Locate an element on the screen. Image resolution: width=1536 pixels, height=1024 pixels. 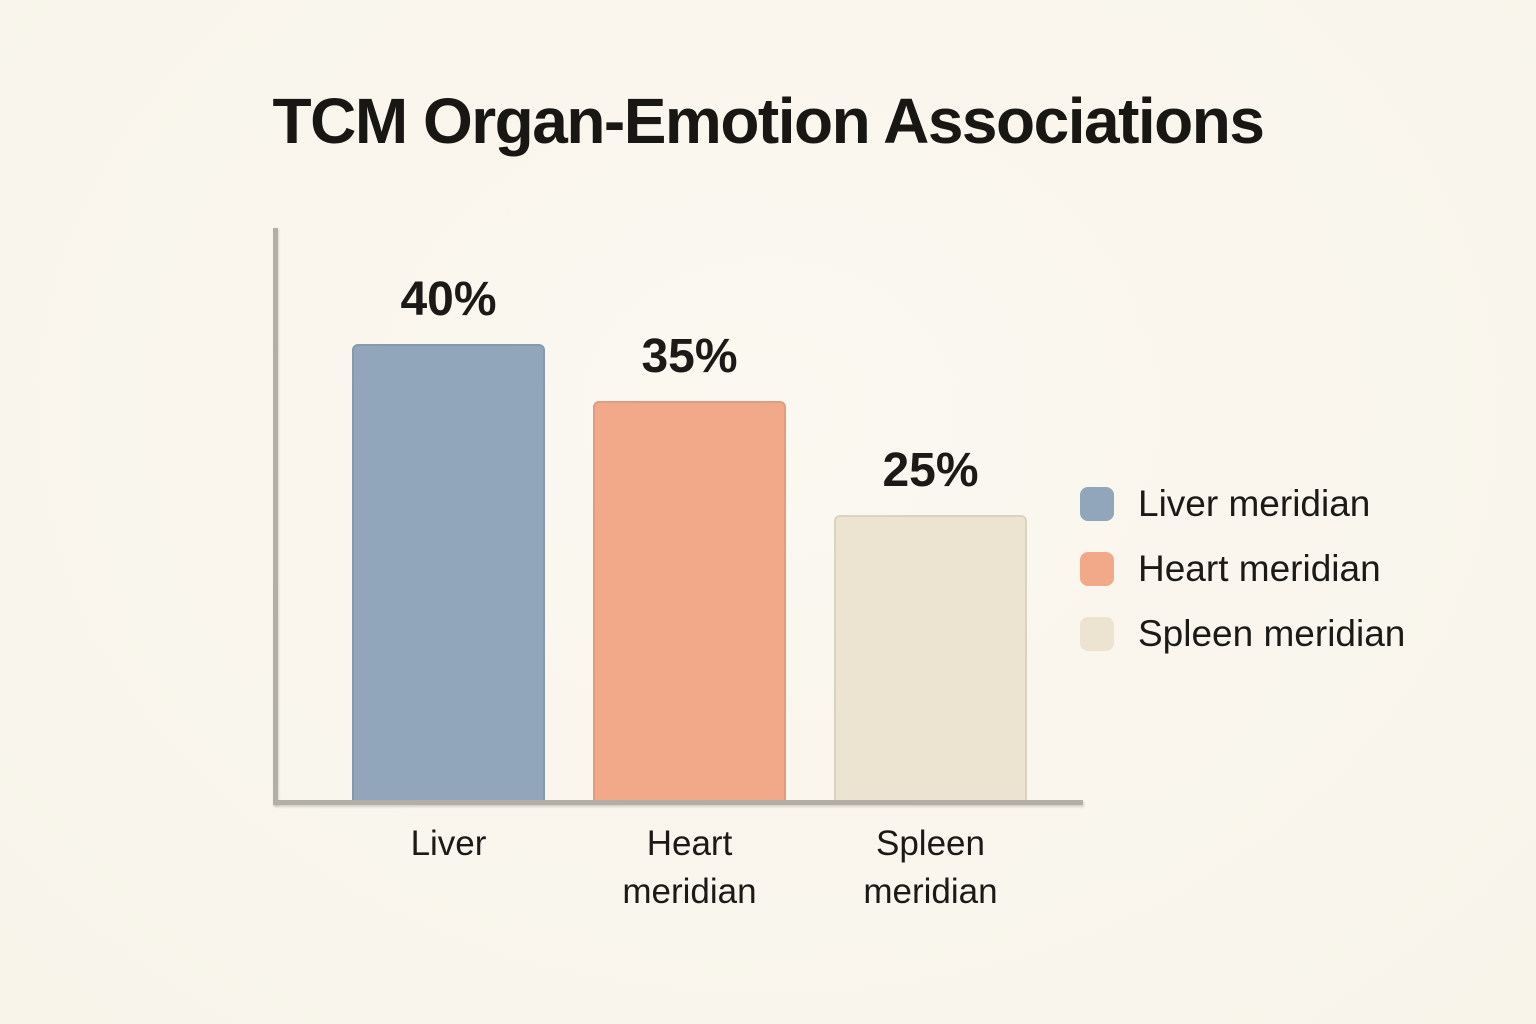
legend-item-liver-meridian: Liver meridian is located at coordinates (1242, 503).